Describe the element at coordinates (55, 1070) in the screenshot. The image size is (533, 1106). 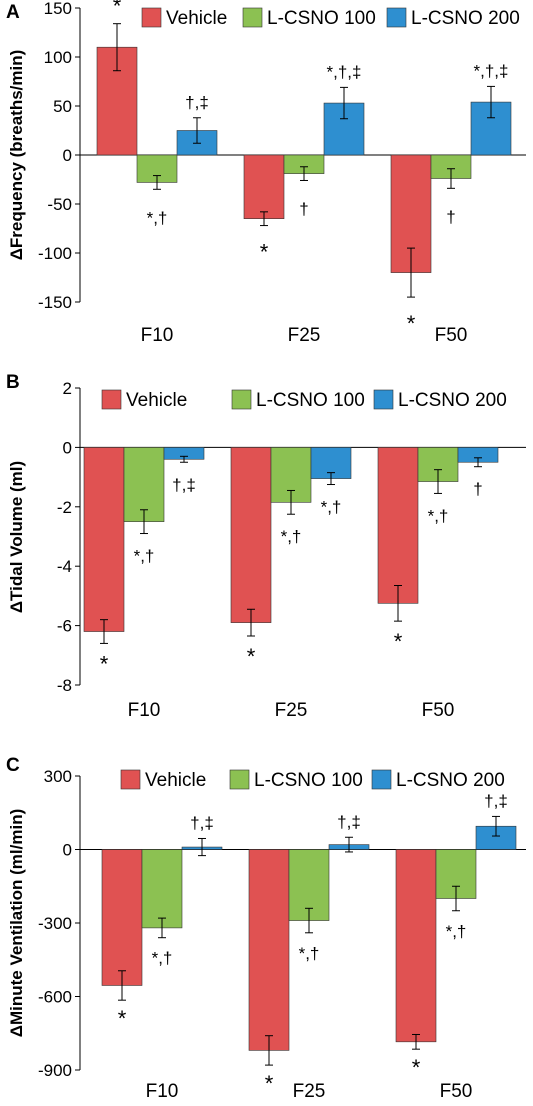
I see `y-tick-label: -900` at that location.